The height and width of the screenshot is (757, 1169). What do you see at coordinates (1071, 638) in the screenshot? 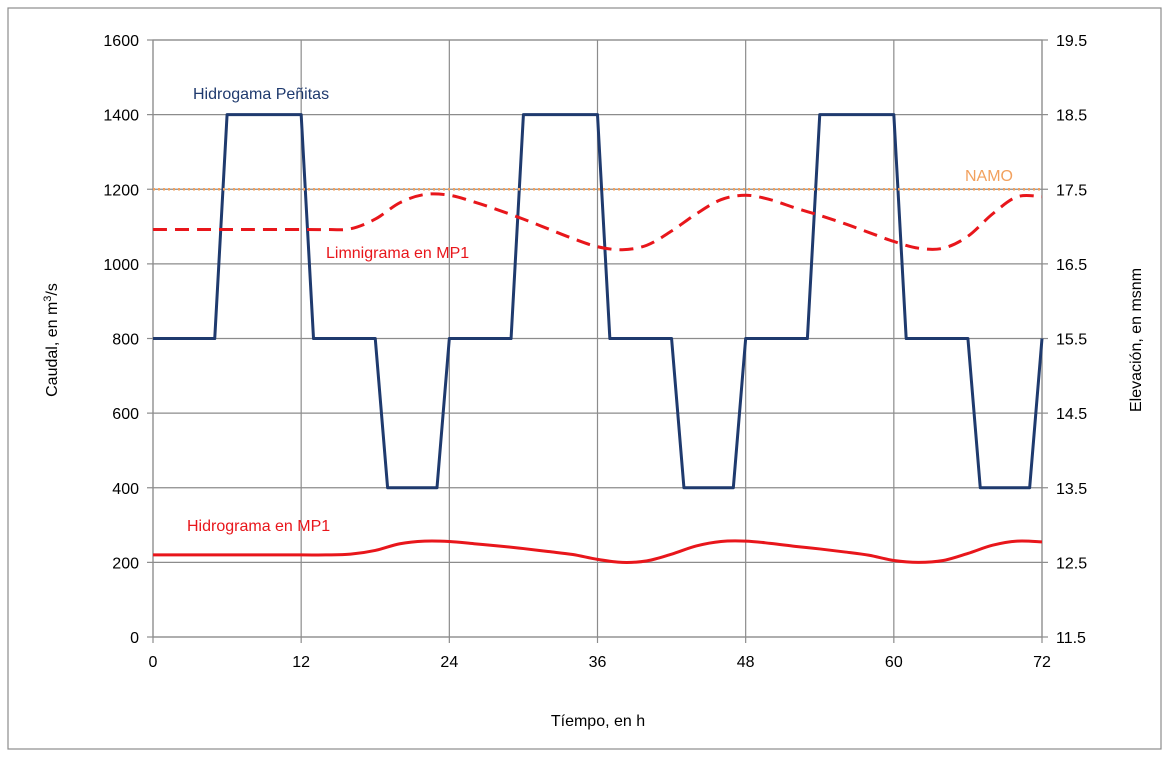
I see `y-right-tick-label: 11.5` at bounding box center [1071, 638].